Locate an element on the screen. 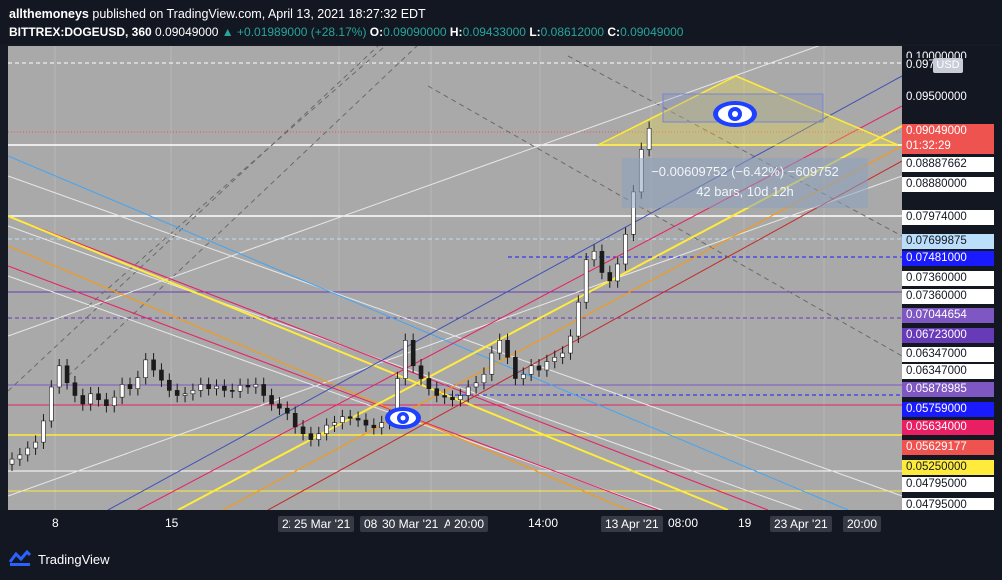 The width and height of the screenshot is (1002, 580). price-label: 0.08887662 is located at coordinates (948, 164).